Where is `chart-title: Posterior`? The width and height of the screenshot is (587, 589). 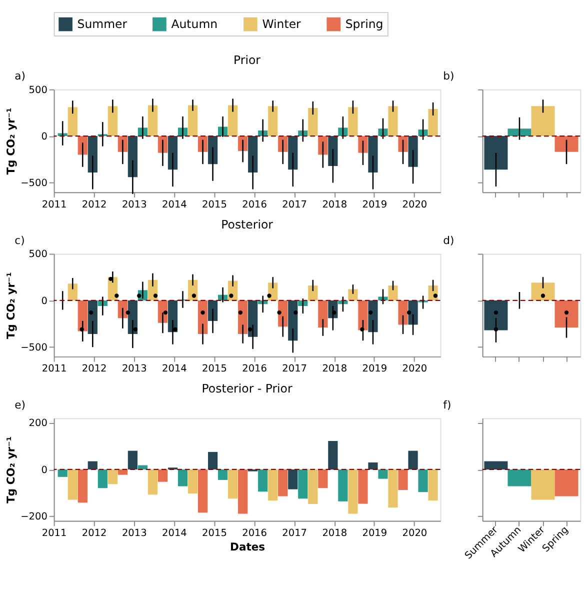 chart-title: Posterior is located at coordinates (247, 224).